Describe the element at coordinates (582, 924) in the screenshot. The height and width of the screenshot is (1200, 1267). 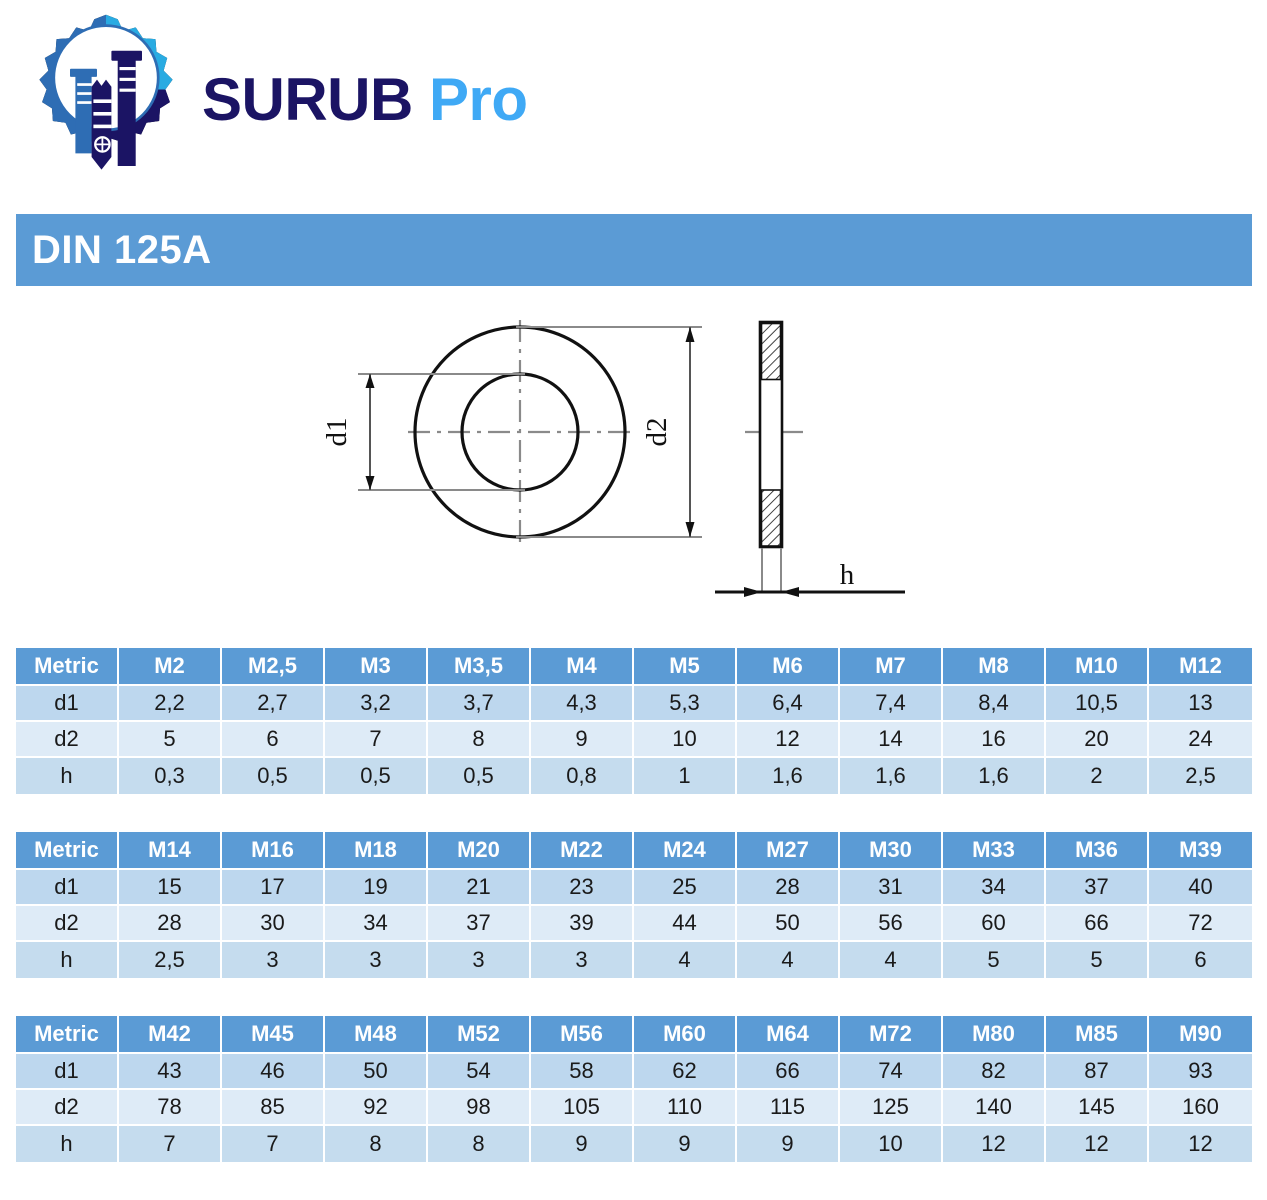
I see `table-cell: 39` at that location.